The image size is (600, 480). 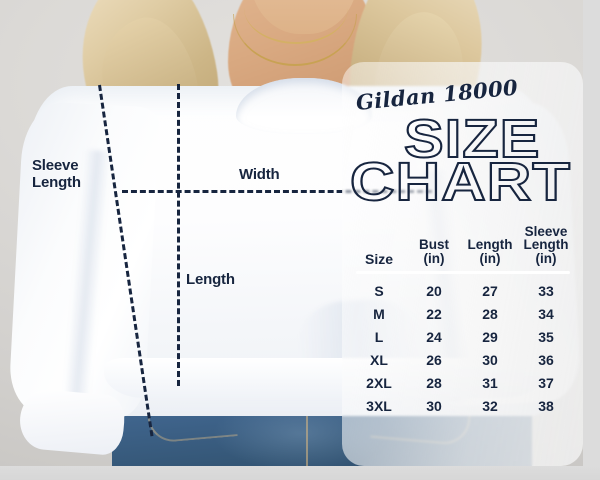 I want to click on column-header-bust-l2: Bust, so click(x=434, y=245).